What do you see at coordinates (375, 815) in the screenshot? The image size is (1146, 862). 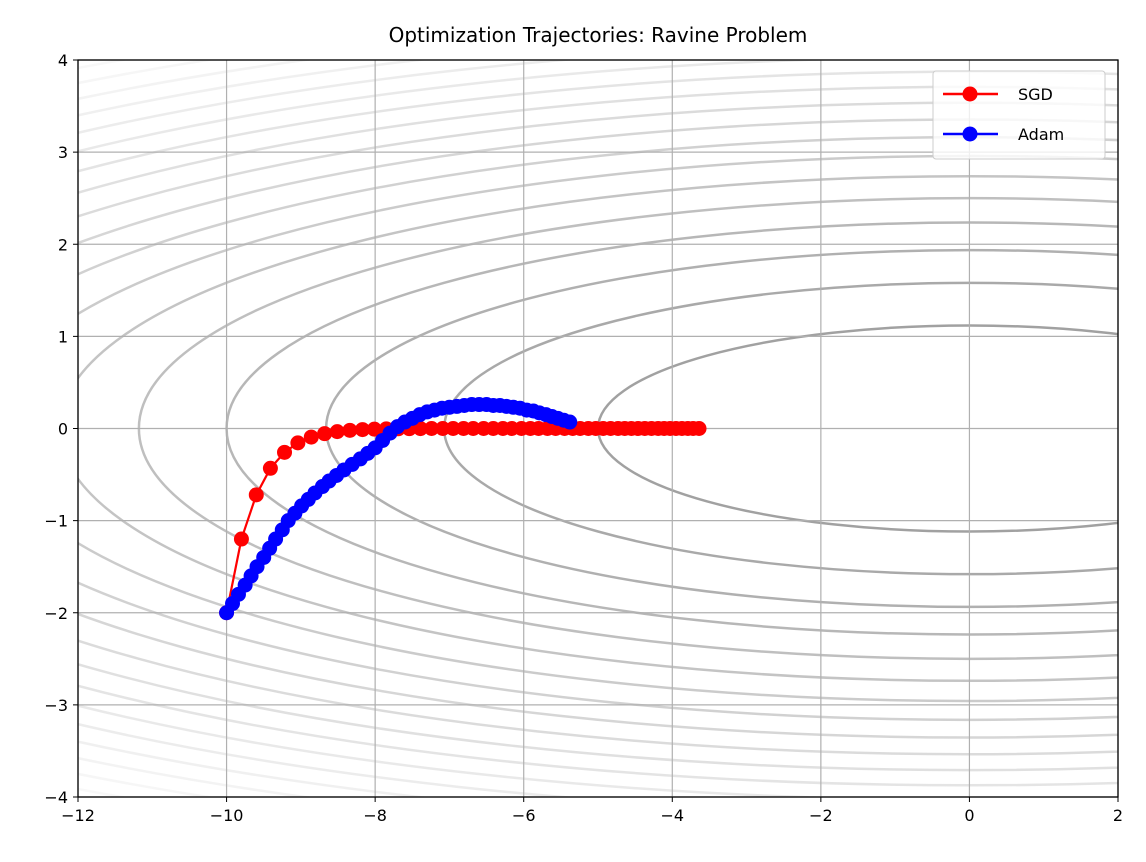 I see `x-tick-label: −8` at bounding box center [375, 815].